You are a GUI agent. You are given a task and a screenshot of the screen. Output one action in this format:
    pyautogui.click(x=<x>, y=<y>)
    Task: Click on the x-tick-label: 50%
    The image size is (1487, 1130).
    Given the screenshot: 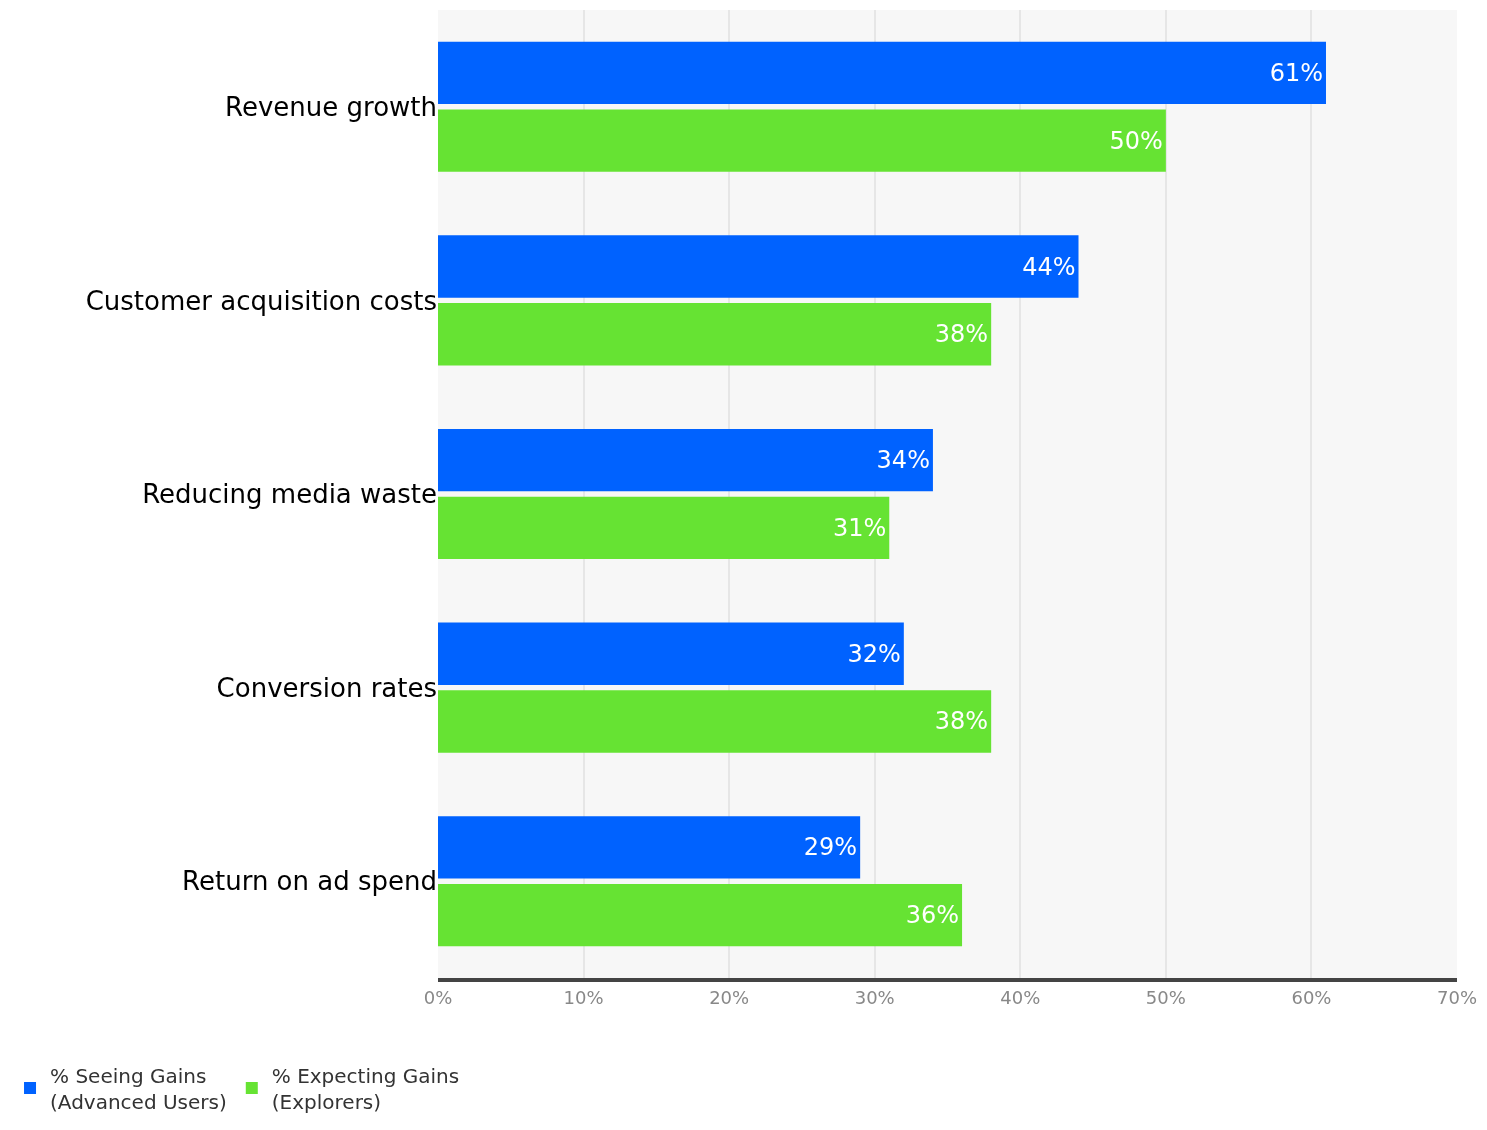 What is the action you would take?
    pyautogui.click(x=1165, y=997)
    